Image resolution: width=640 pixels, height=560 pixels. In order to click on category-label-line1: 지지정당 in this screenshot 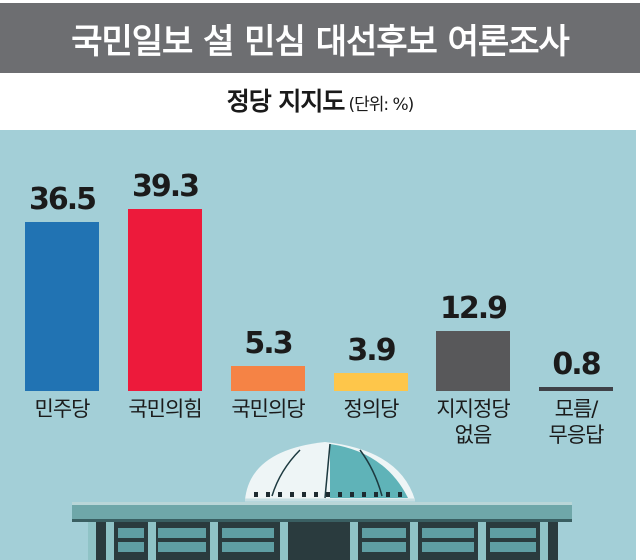, I will do `click(473, 409)`.